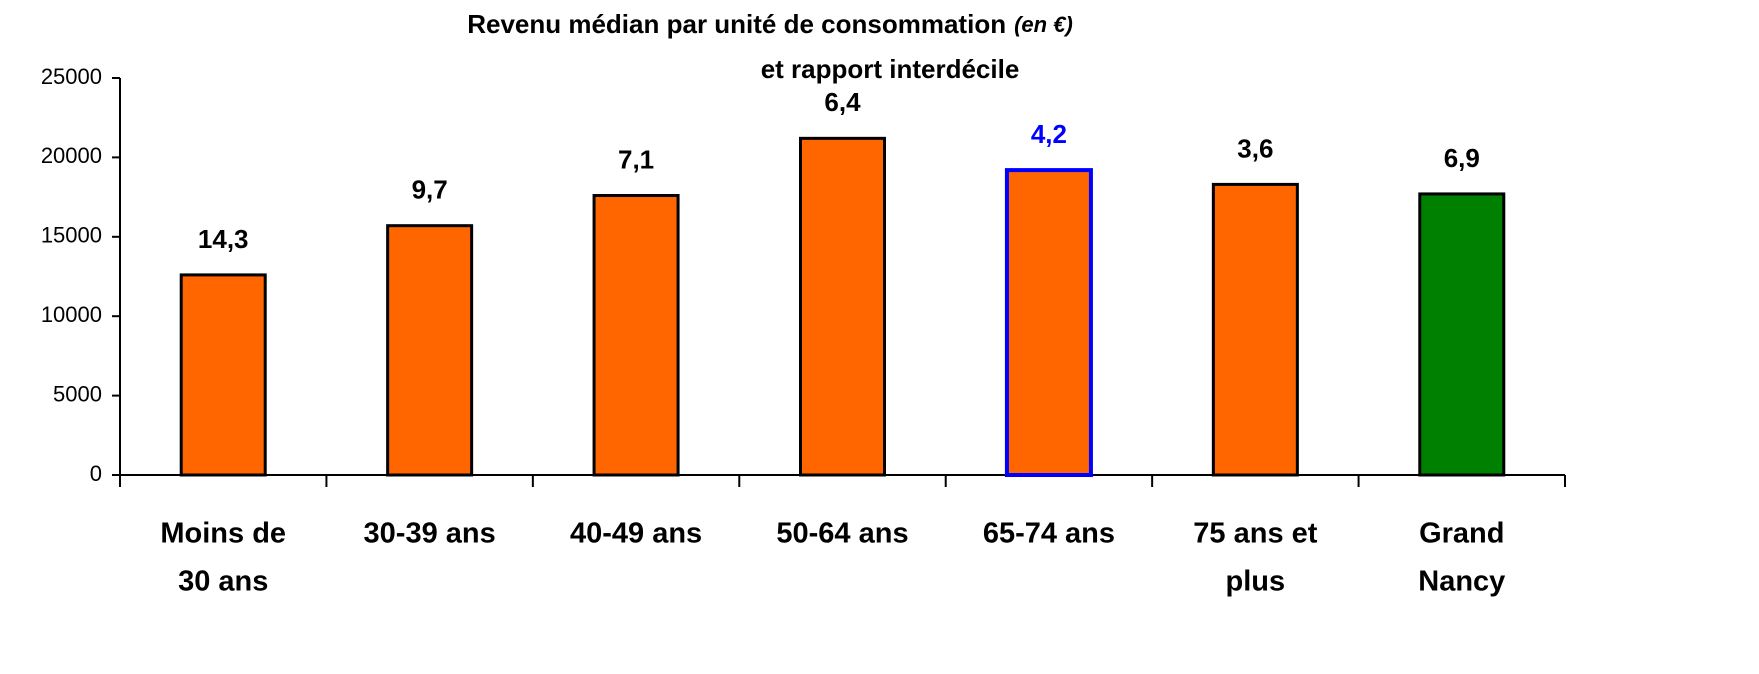 This screenshot has height=674, width=1759. I want to click on ratio-label: 4,2, so click(1049, 134).